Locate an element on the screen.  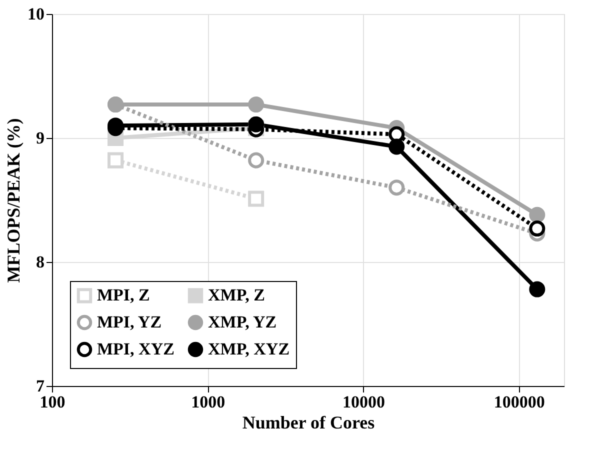
y-tick-label: 10 is located at coordinates (36, 14).